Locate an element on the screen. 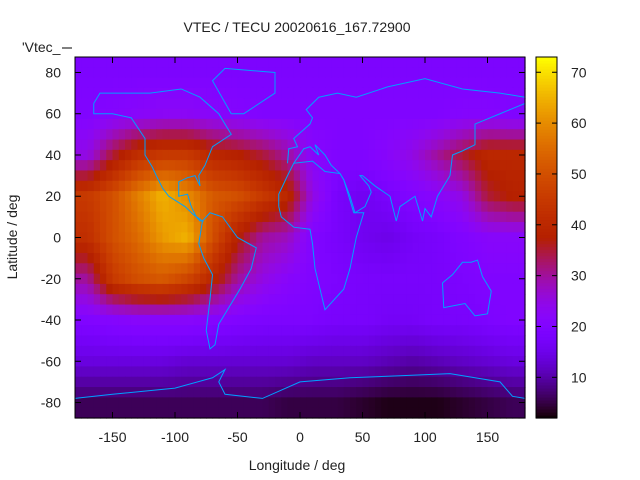  x-tick-label: -150 is located at coordinates (112, 437).